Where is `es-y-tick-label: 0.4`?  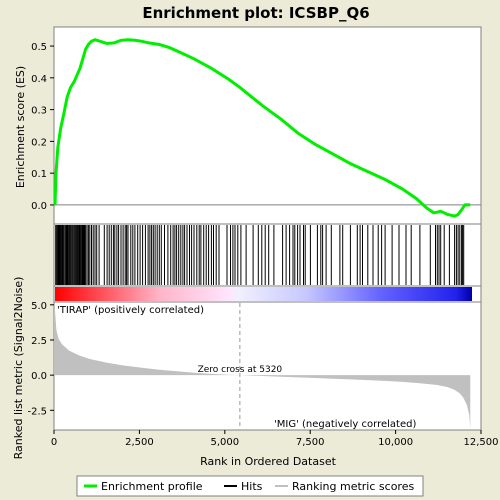
es-y-tick-label: 0.4 is located at coordinates (39, 79).